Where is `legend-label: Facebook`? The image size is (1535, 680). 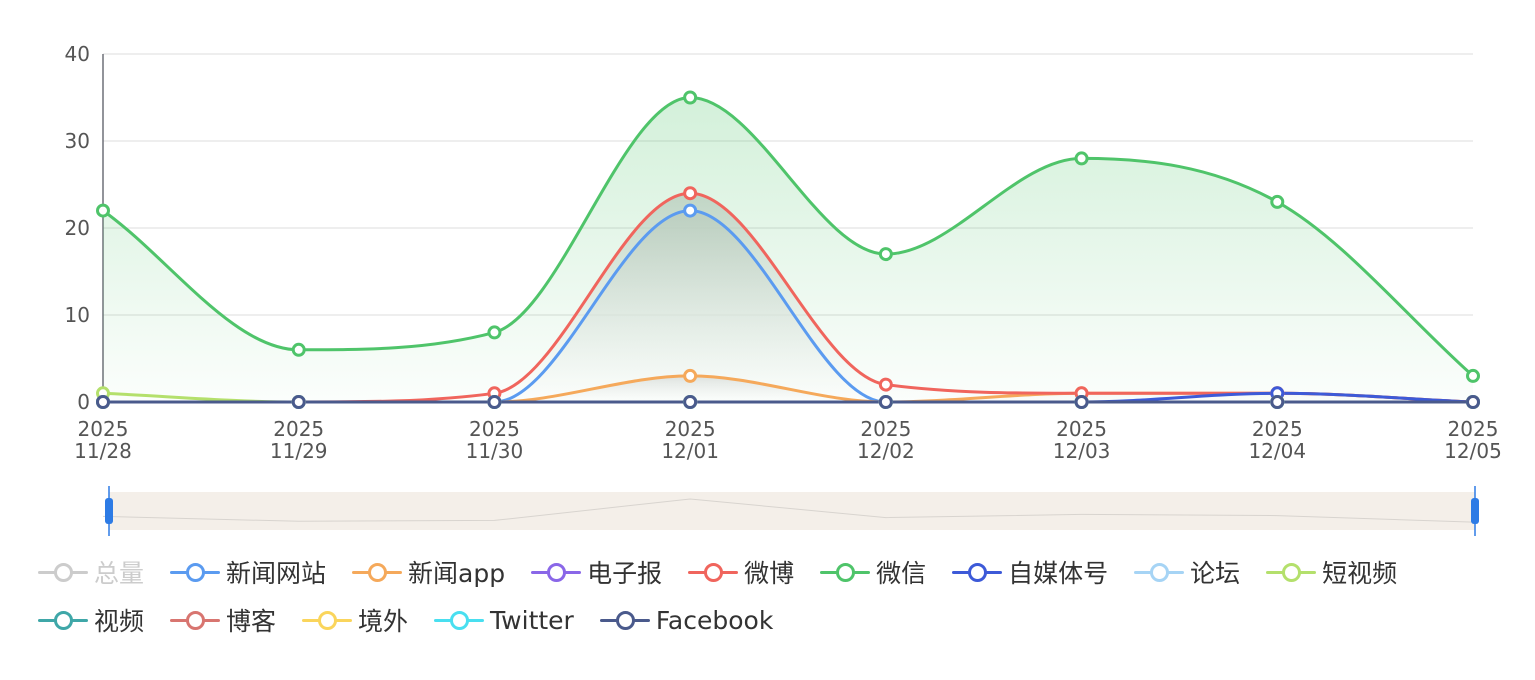 legend-label: Facebook is located at coordinates (714, 620).